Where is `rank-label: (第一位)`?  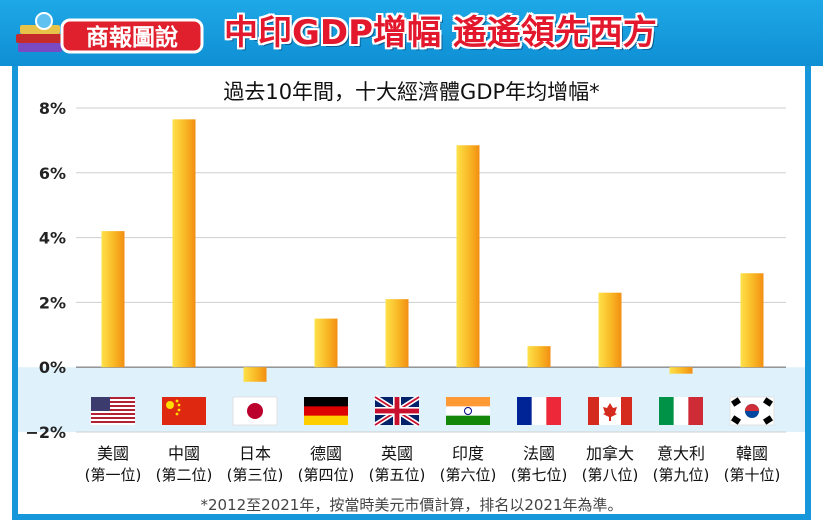 rank-label: (第一位) is located at coordinates (113, 475).